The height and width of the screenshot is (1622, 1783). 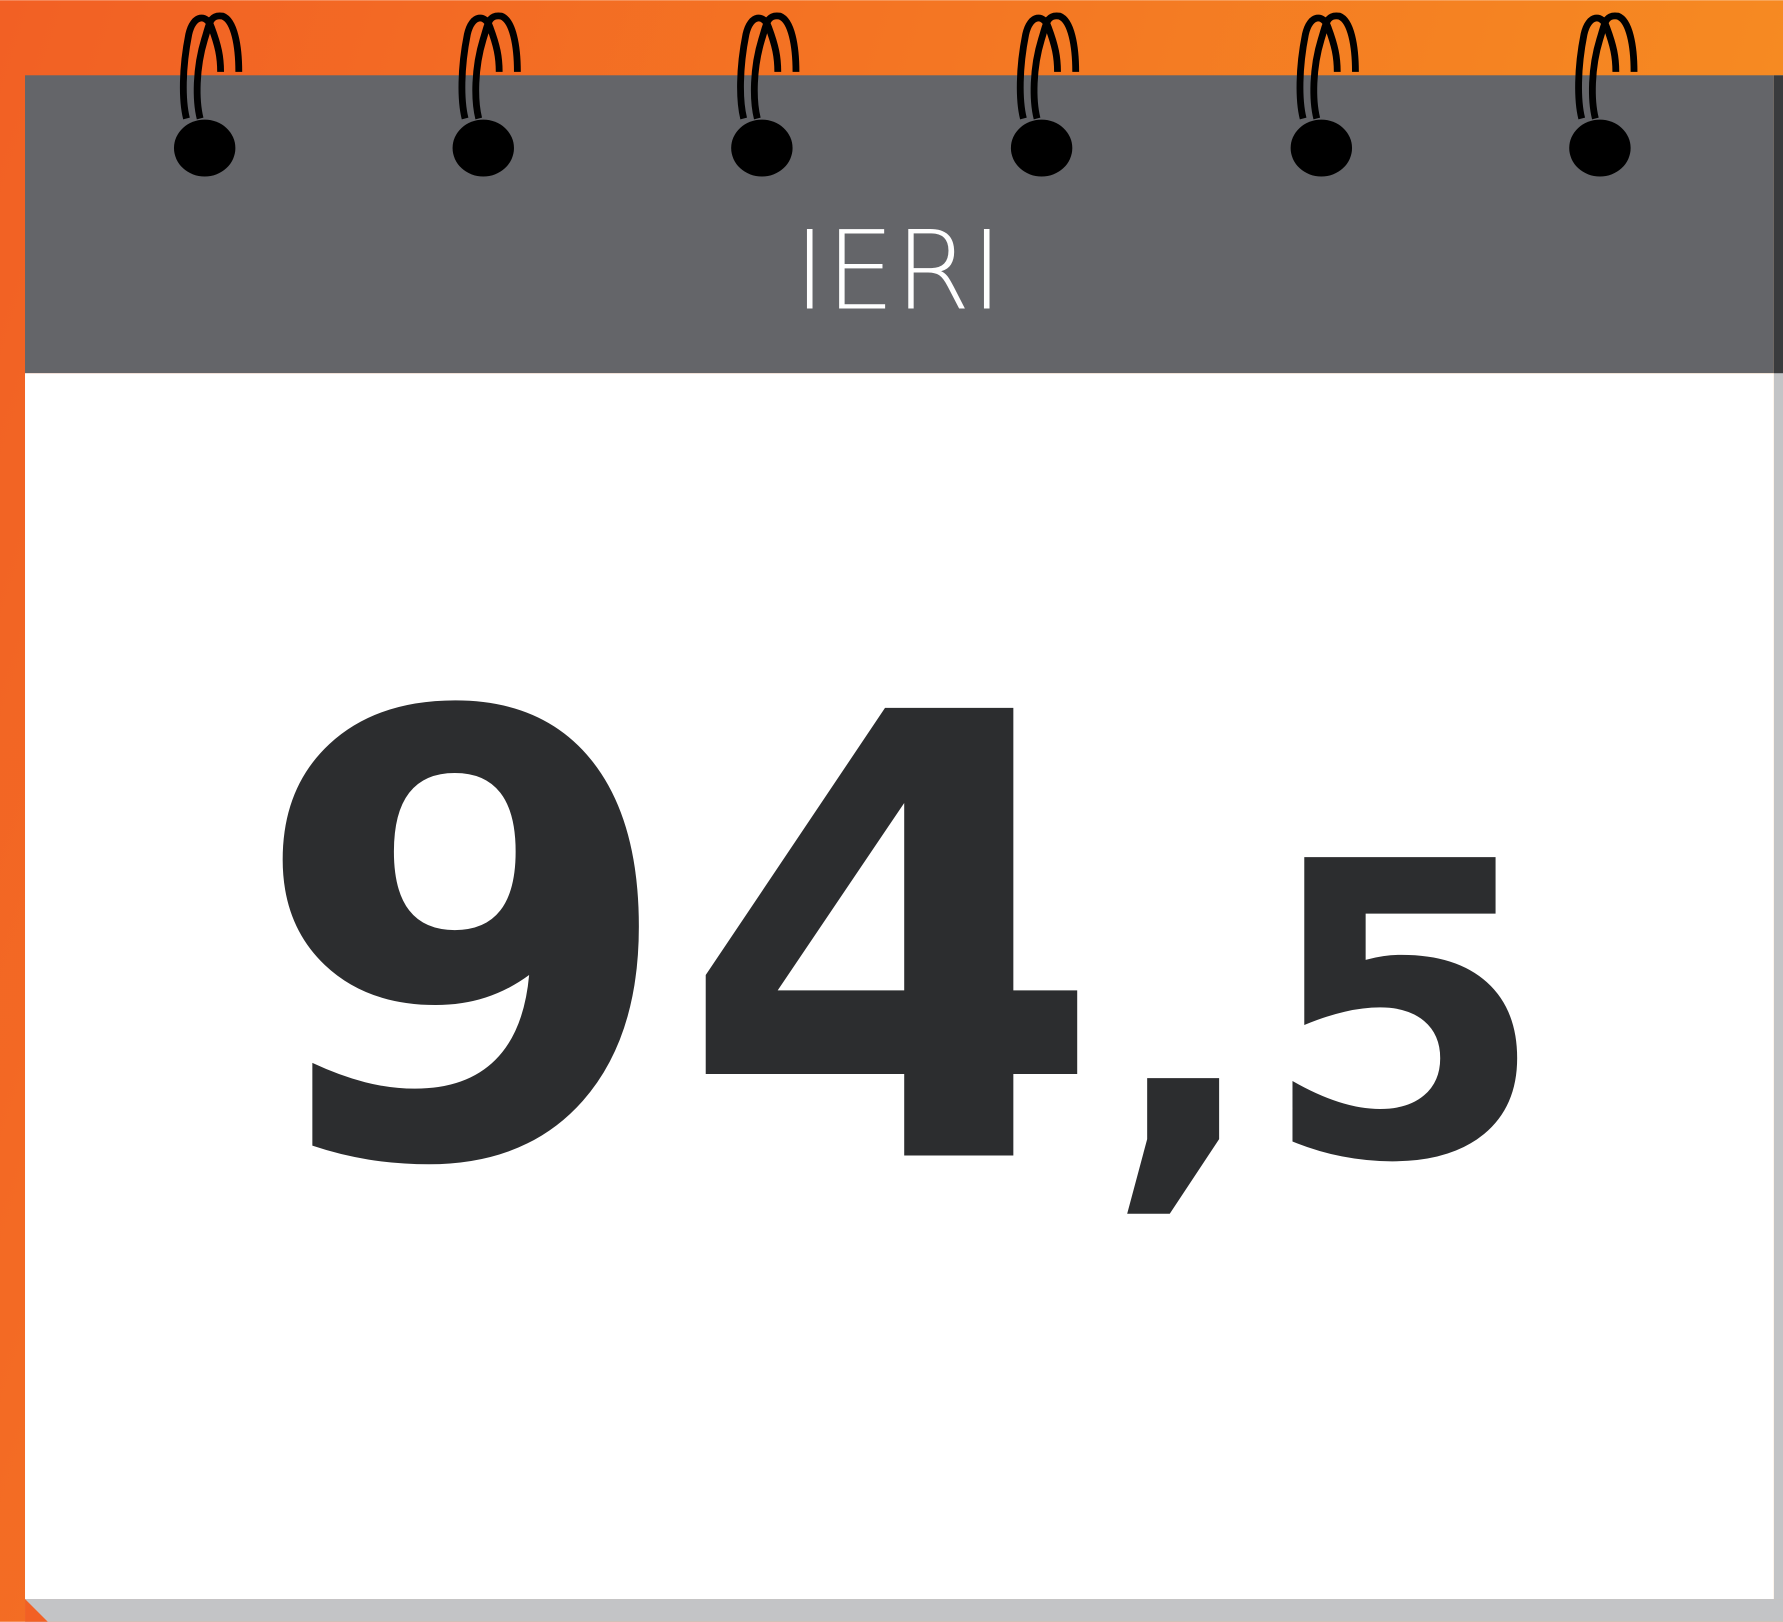 I want to click on page-shadow, so click(x=904, y=1610).